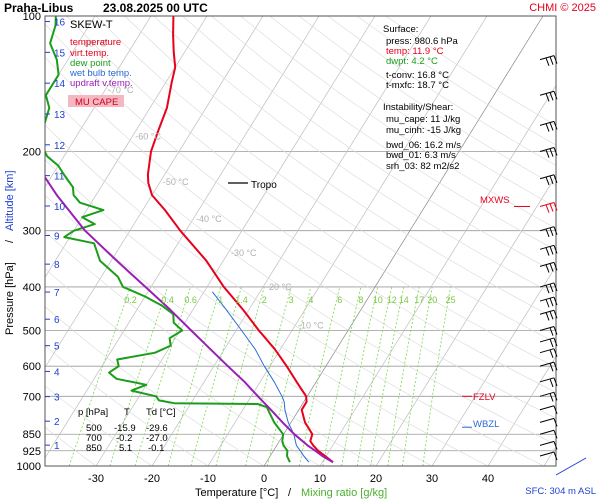 This screenshot has width=600, height=500. I want to click on srh-03-value: srh_03: 82 m2/s2, so click(422, 166).